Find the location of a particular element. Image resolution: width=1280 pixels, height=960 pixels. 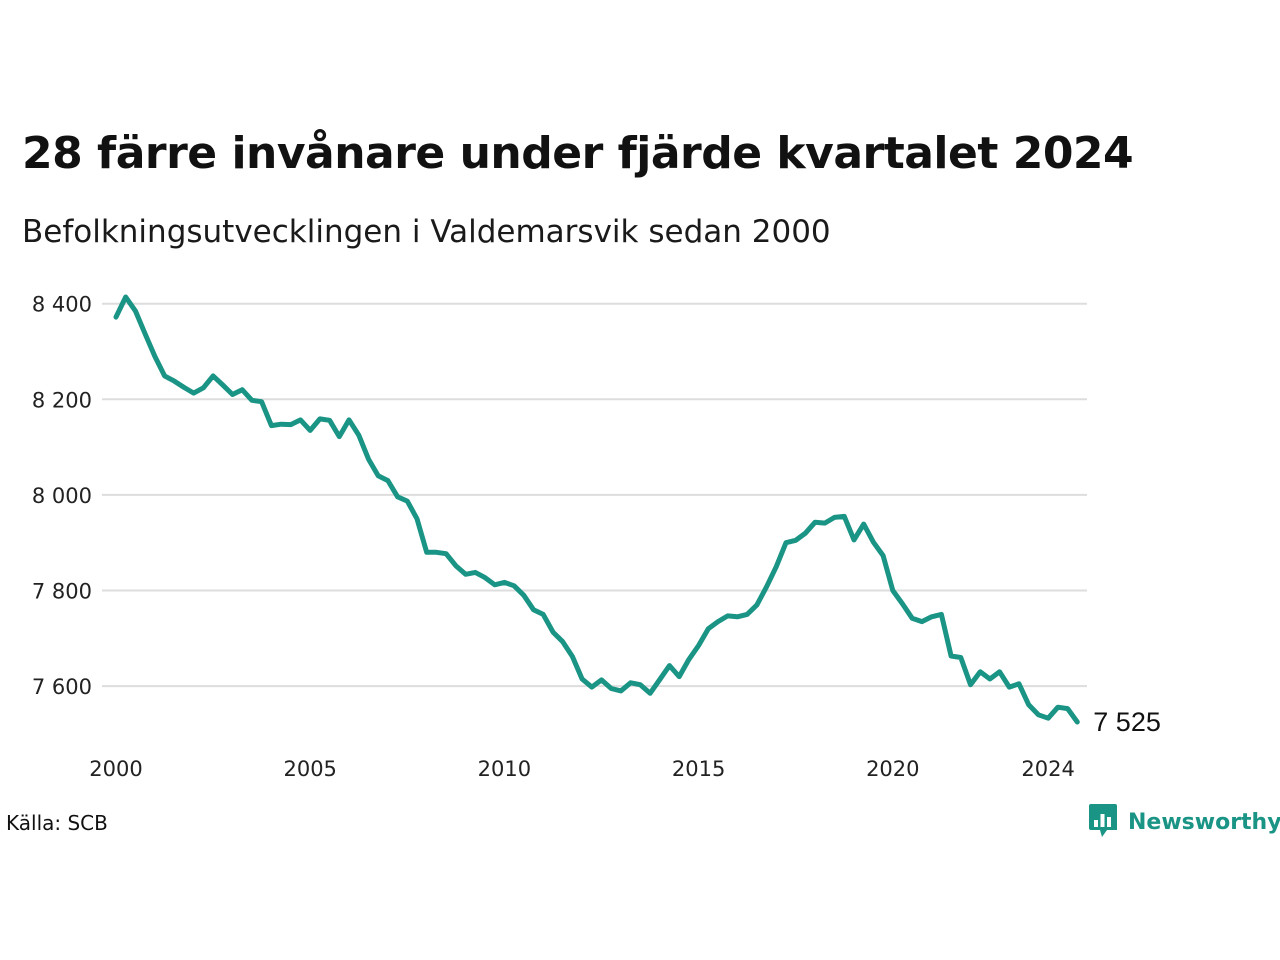

x-tick-label: 2024 is located at coordinates (1047, 769).